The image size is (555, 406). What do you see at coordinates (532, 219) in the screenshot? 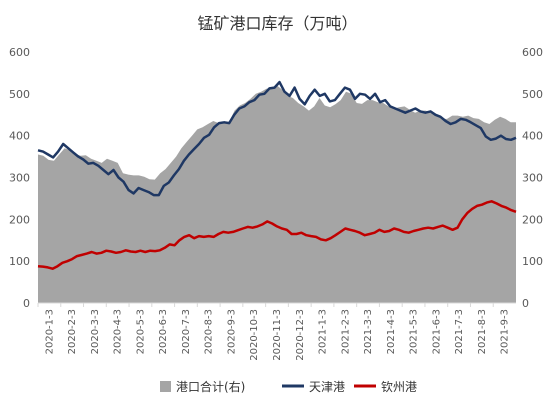
I see `y-right-tick-label: 200` at bounding box center [532, 219].